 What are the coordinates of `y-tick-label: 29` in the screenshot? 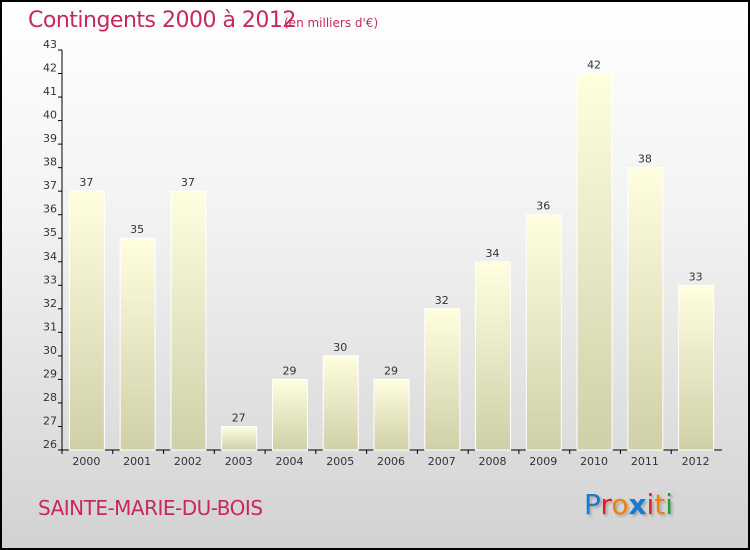 It's located at (50, 373).